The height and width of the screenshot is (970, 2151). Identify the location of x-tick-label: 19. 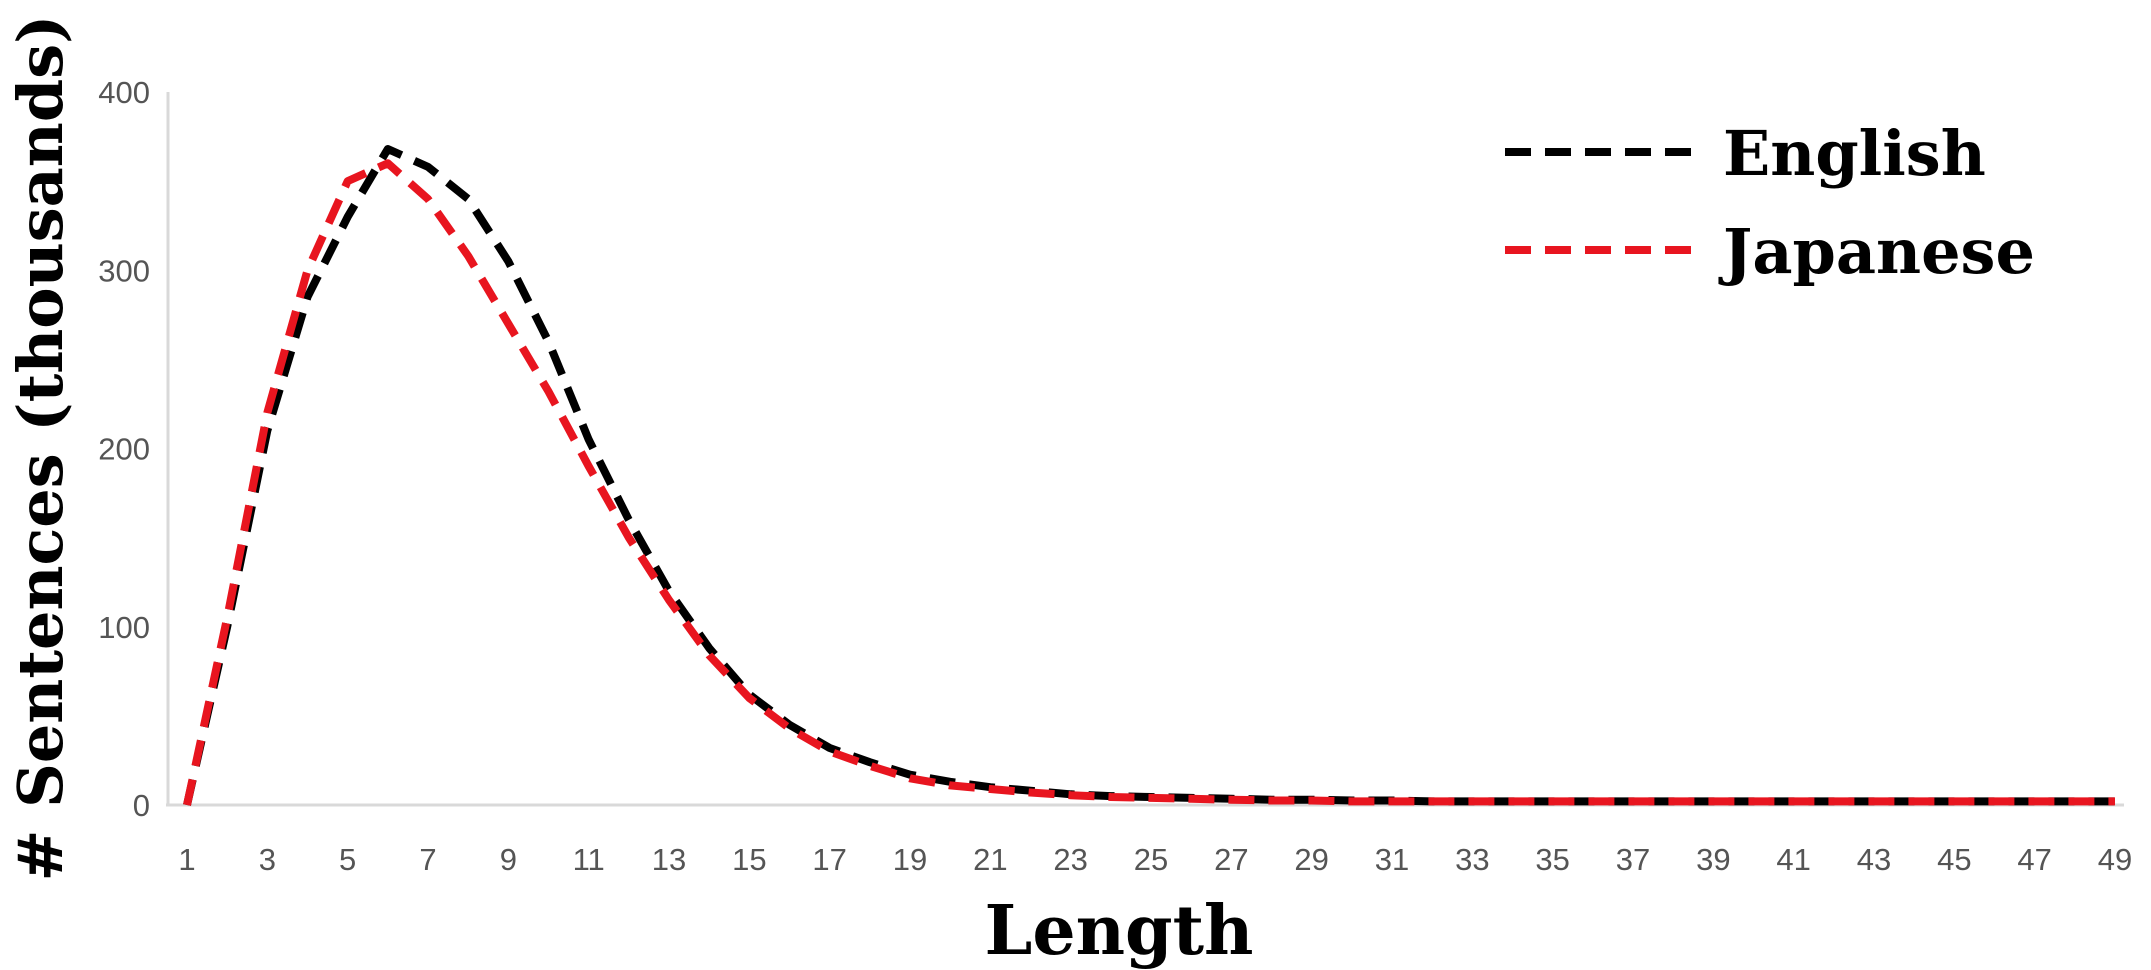
(910, 859).